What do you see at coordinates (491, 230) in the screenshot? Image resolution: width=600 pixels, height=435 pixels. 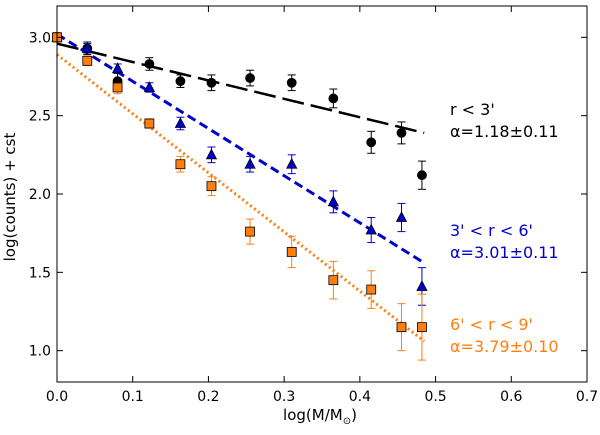 I see `legend-label-r3-6: 3' < r < 6'` at bounding box center [491, 230].